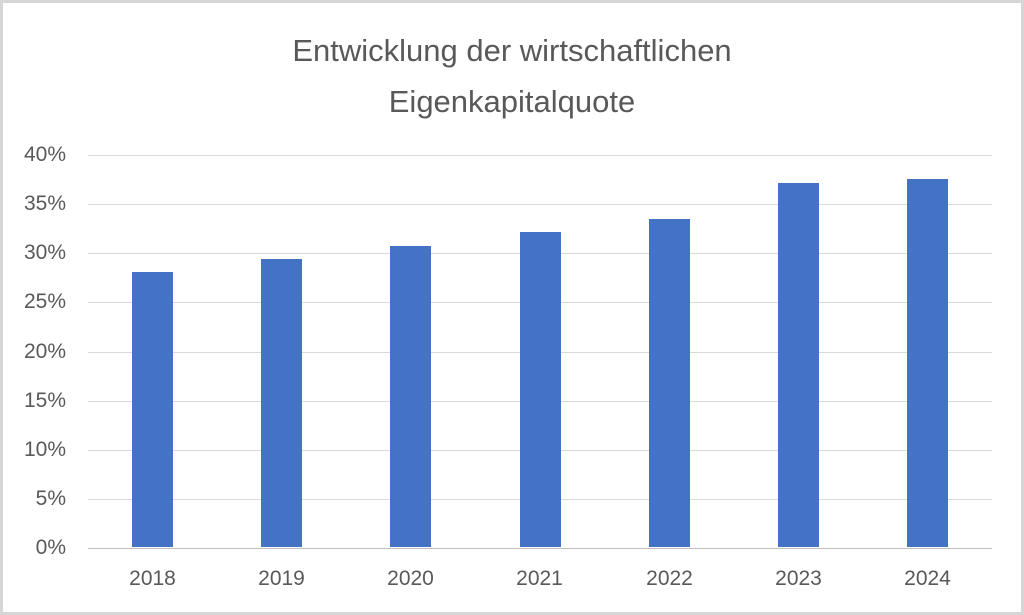  What do you see at coordinates (410, 396) in the screenshot?
I see `bar-2020` at bounding box center [410, 396].